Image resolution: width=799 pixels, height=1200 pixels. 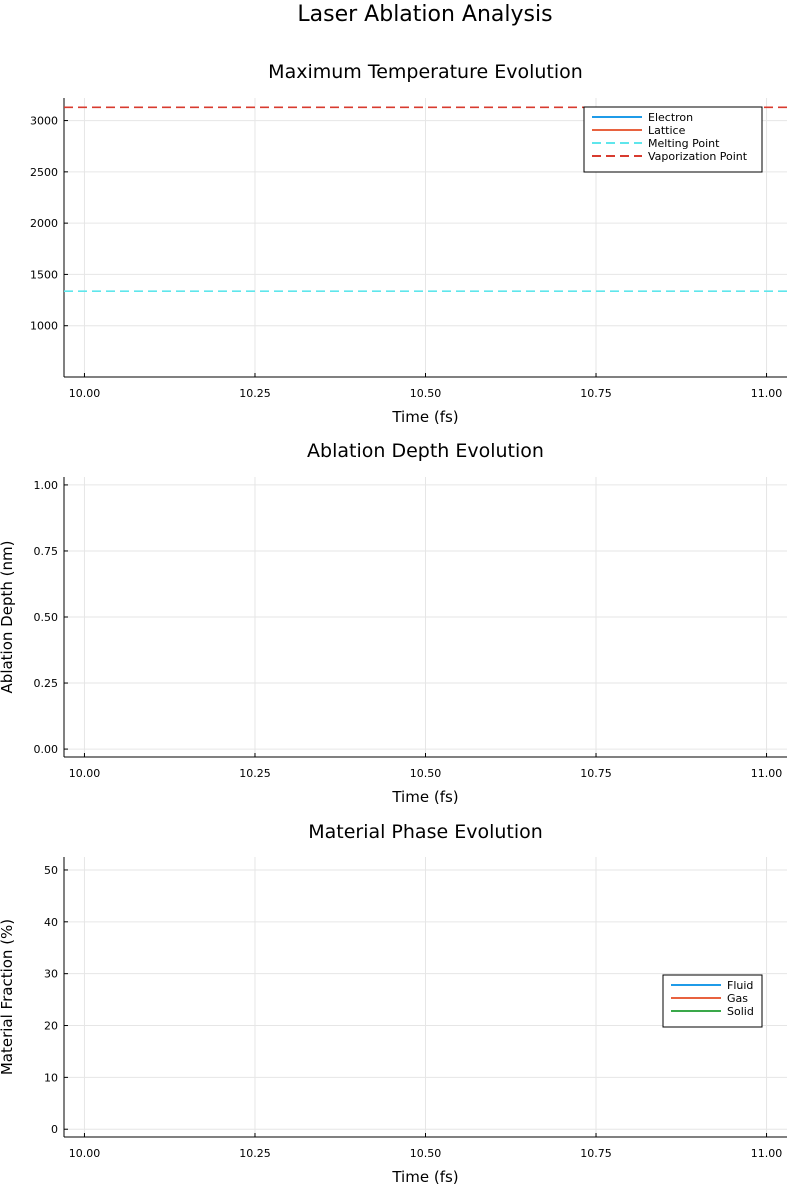 What do you see at coordinates (51, 870) in the screenshot?
I see `y-tick-label: 50` at bounding box center [51, 870].